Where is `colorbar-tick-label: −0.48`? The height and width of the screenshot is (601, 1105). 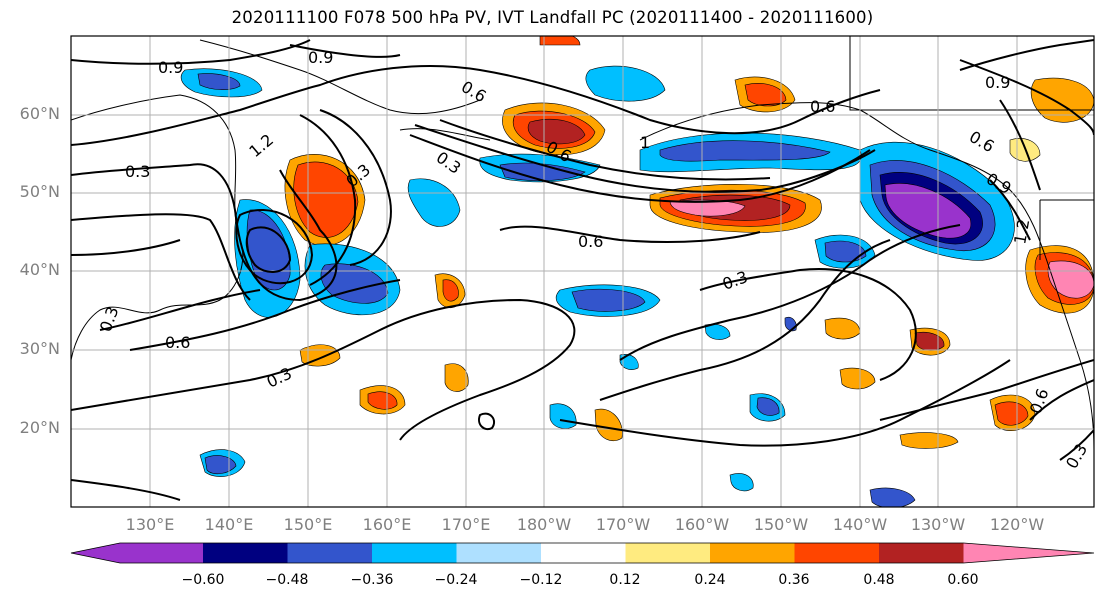
colorbar-tick-label: −0.48 is located at coordinates (287, 580).